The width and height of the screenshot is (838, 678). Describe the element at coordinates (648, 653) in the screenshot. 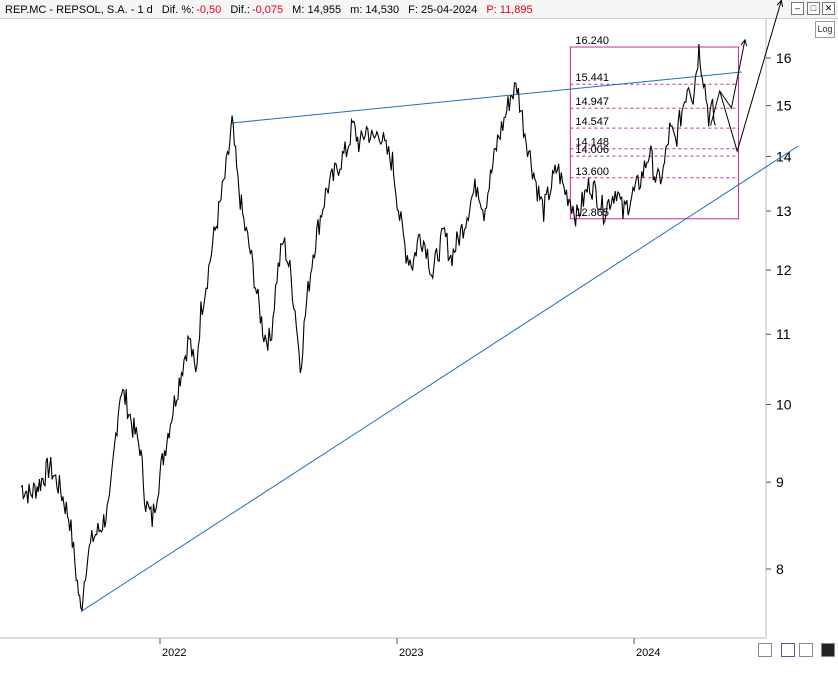

I see `x-tick-label: 2024` at that location.